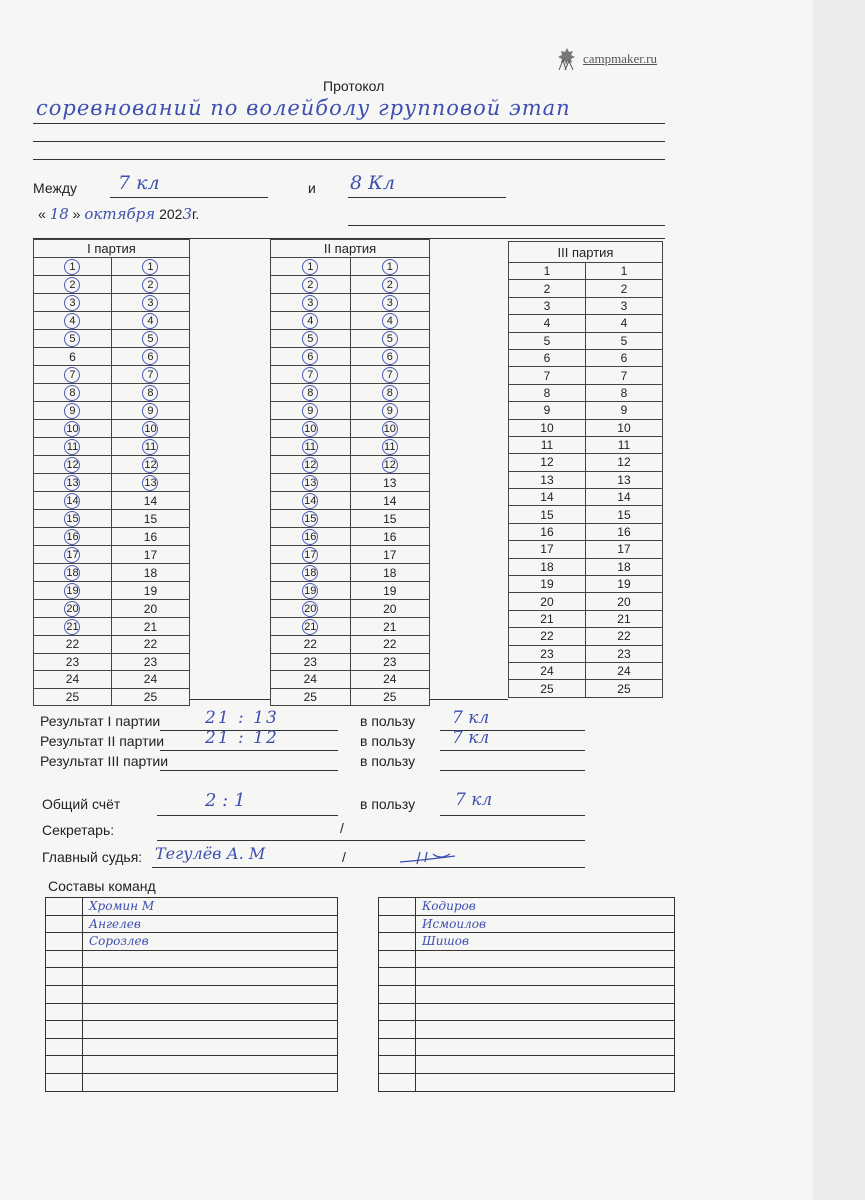  I want to click on point-cell-right: 18, so click(150, 572).